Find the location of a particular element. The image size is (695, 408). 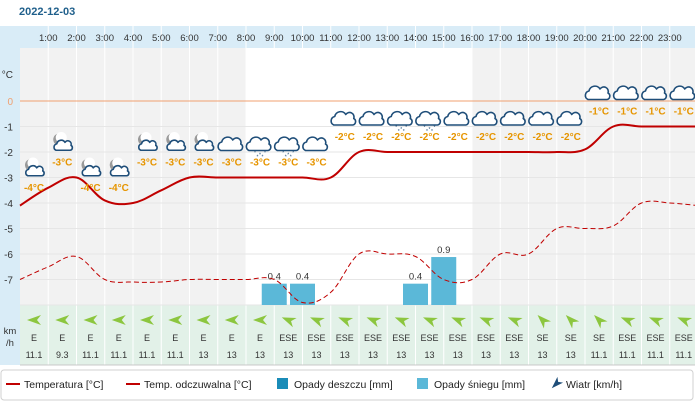

hour-label: 13:00 is located at coordinates (387, 38).